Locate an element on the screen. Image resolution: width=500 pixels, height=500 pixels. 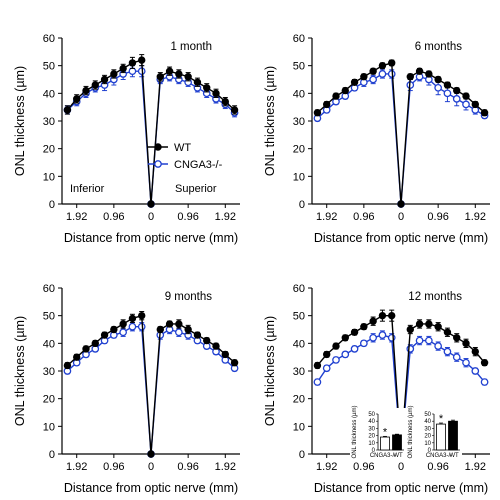
panel-title: 6 months is located at coordinates (439, 47).